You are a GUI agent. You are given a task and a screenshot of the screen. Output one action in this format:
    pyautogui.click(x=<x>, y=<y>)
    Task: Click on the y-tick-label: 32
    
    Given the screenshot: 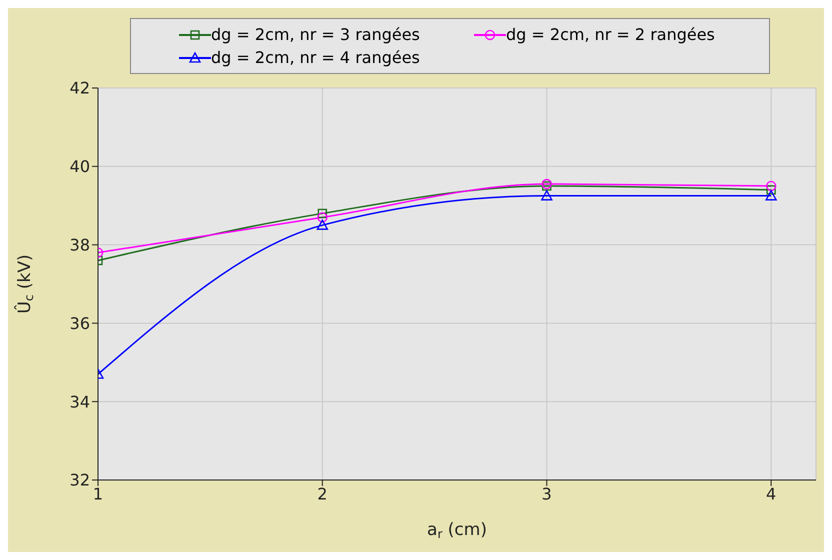 What is the action you would take?
    pyautogui.click(x=80, y=480)
    